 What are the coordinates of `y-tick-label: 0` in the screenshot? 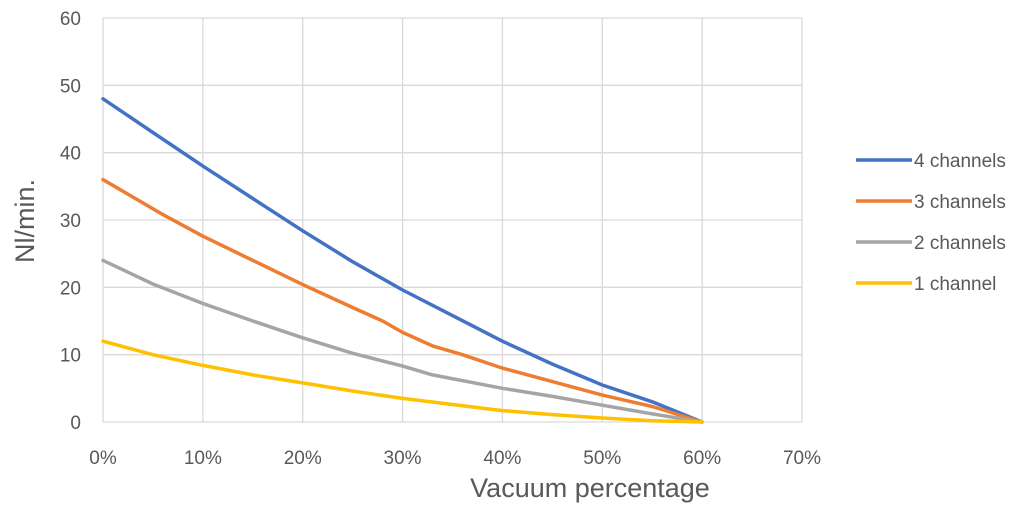 It's located at (75, 423).